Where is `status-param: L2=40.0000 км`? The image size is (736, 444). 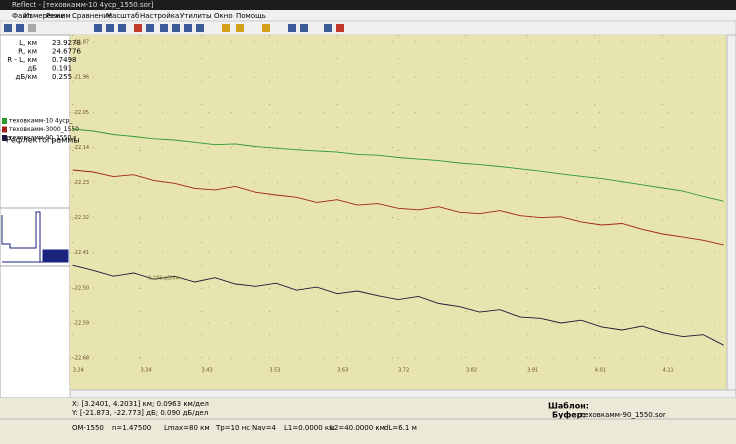 status-param: L2=40.0000 км is located at coordinates (357, 428).